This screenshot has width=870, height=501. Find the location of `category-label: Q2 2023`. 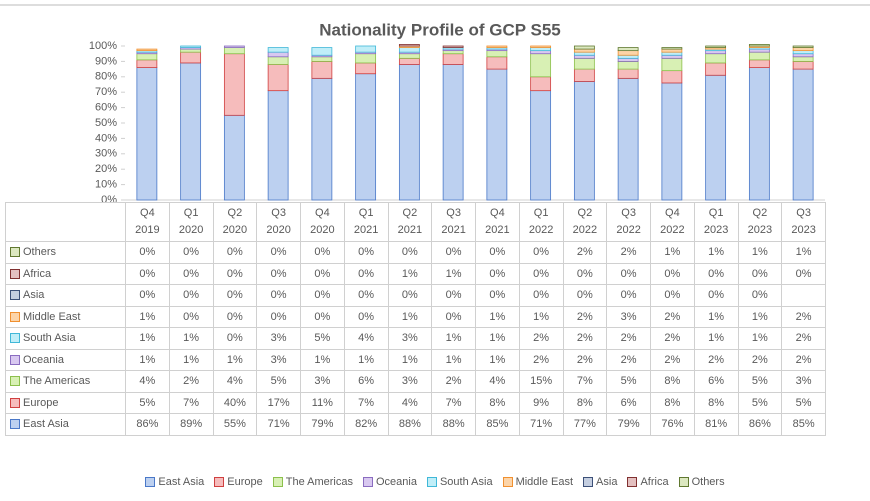

category-label: Q2 2023 is located at coordinates (760, 222).